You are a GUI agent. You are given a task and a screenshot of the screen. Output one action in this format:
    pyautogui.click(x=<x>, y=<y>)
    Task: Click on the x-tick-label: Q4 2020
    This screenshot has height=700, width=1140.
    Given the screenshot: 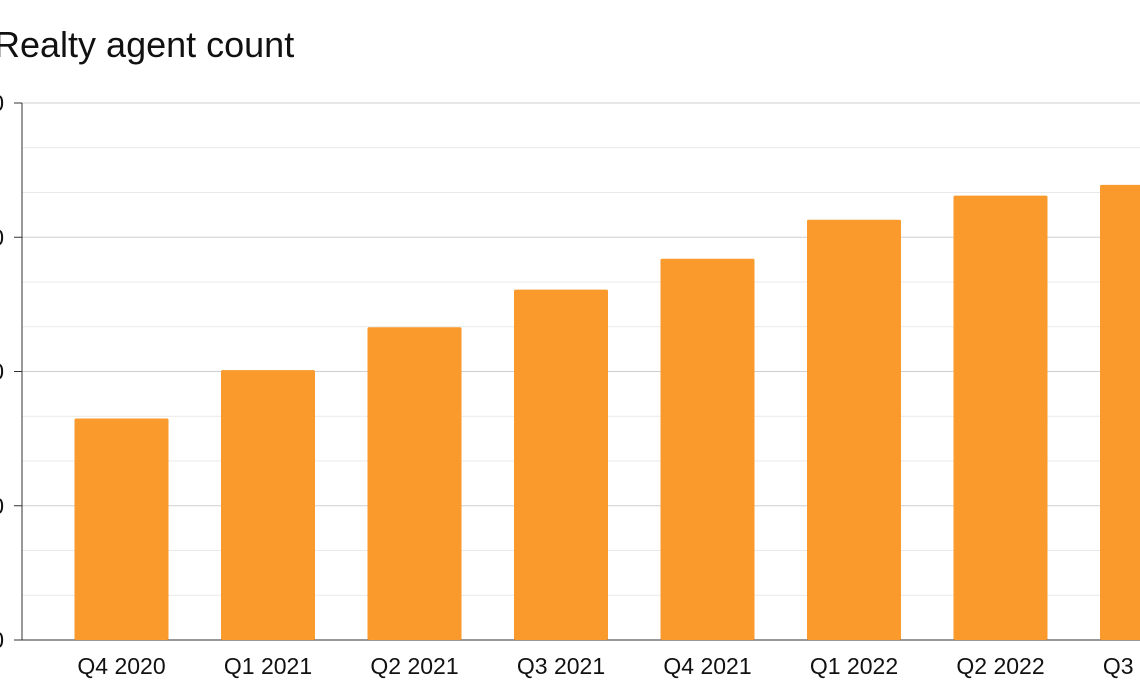 What is the action you would take?
    pyautogui.click(x=121, y=666)
    